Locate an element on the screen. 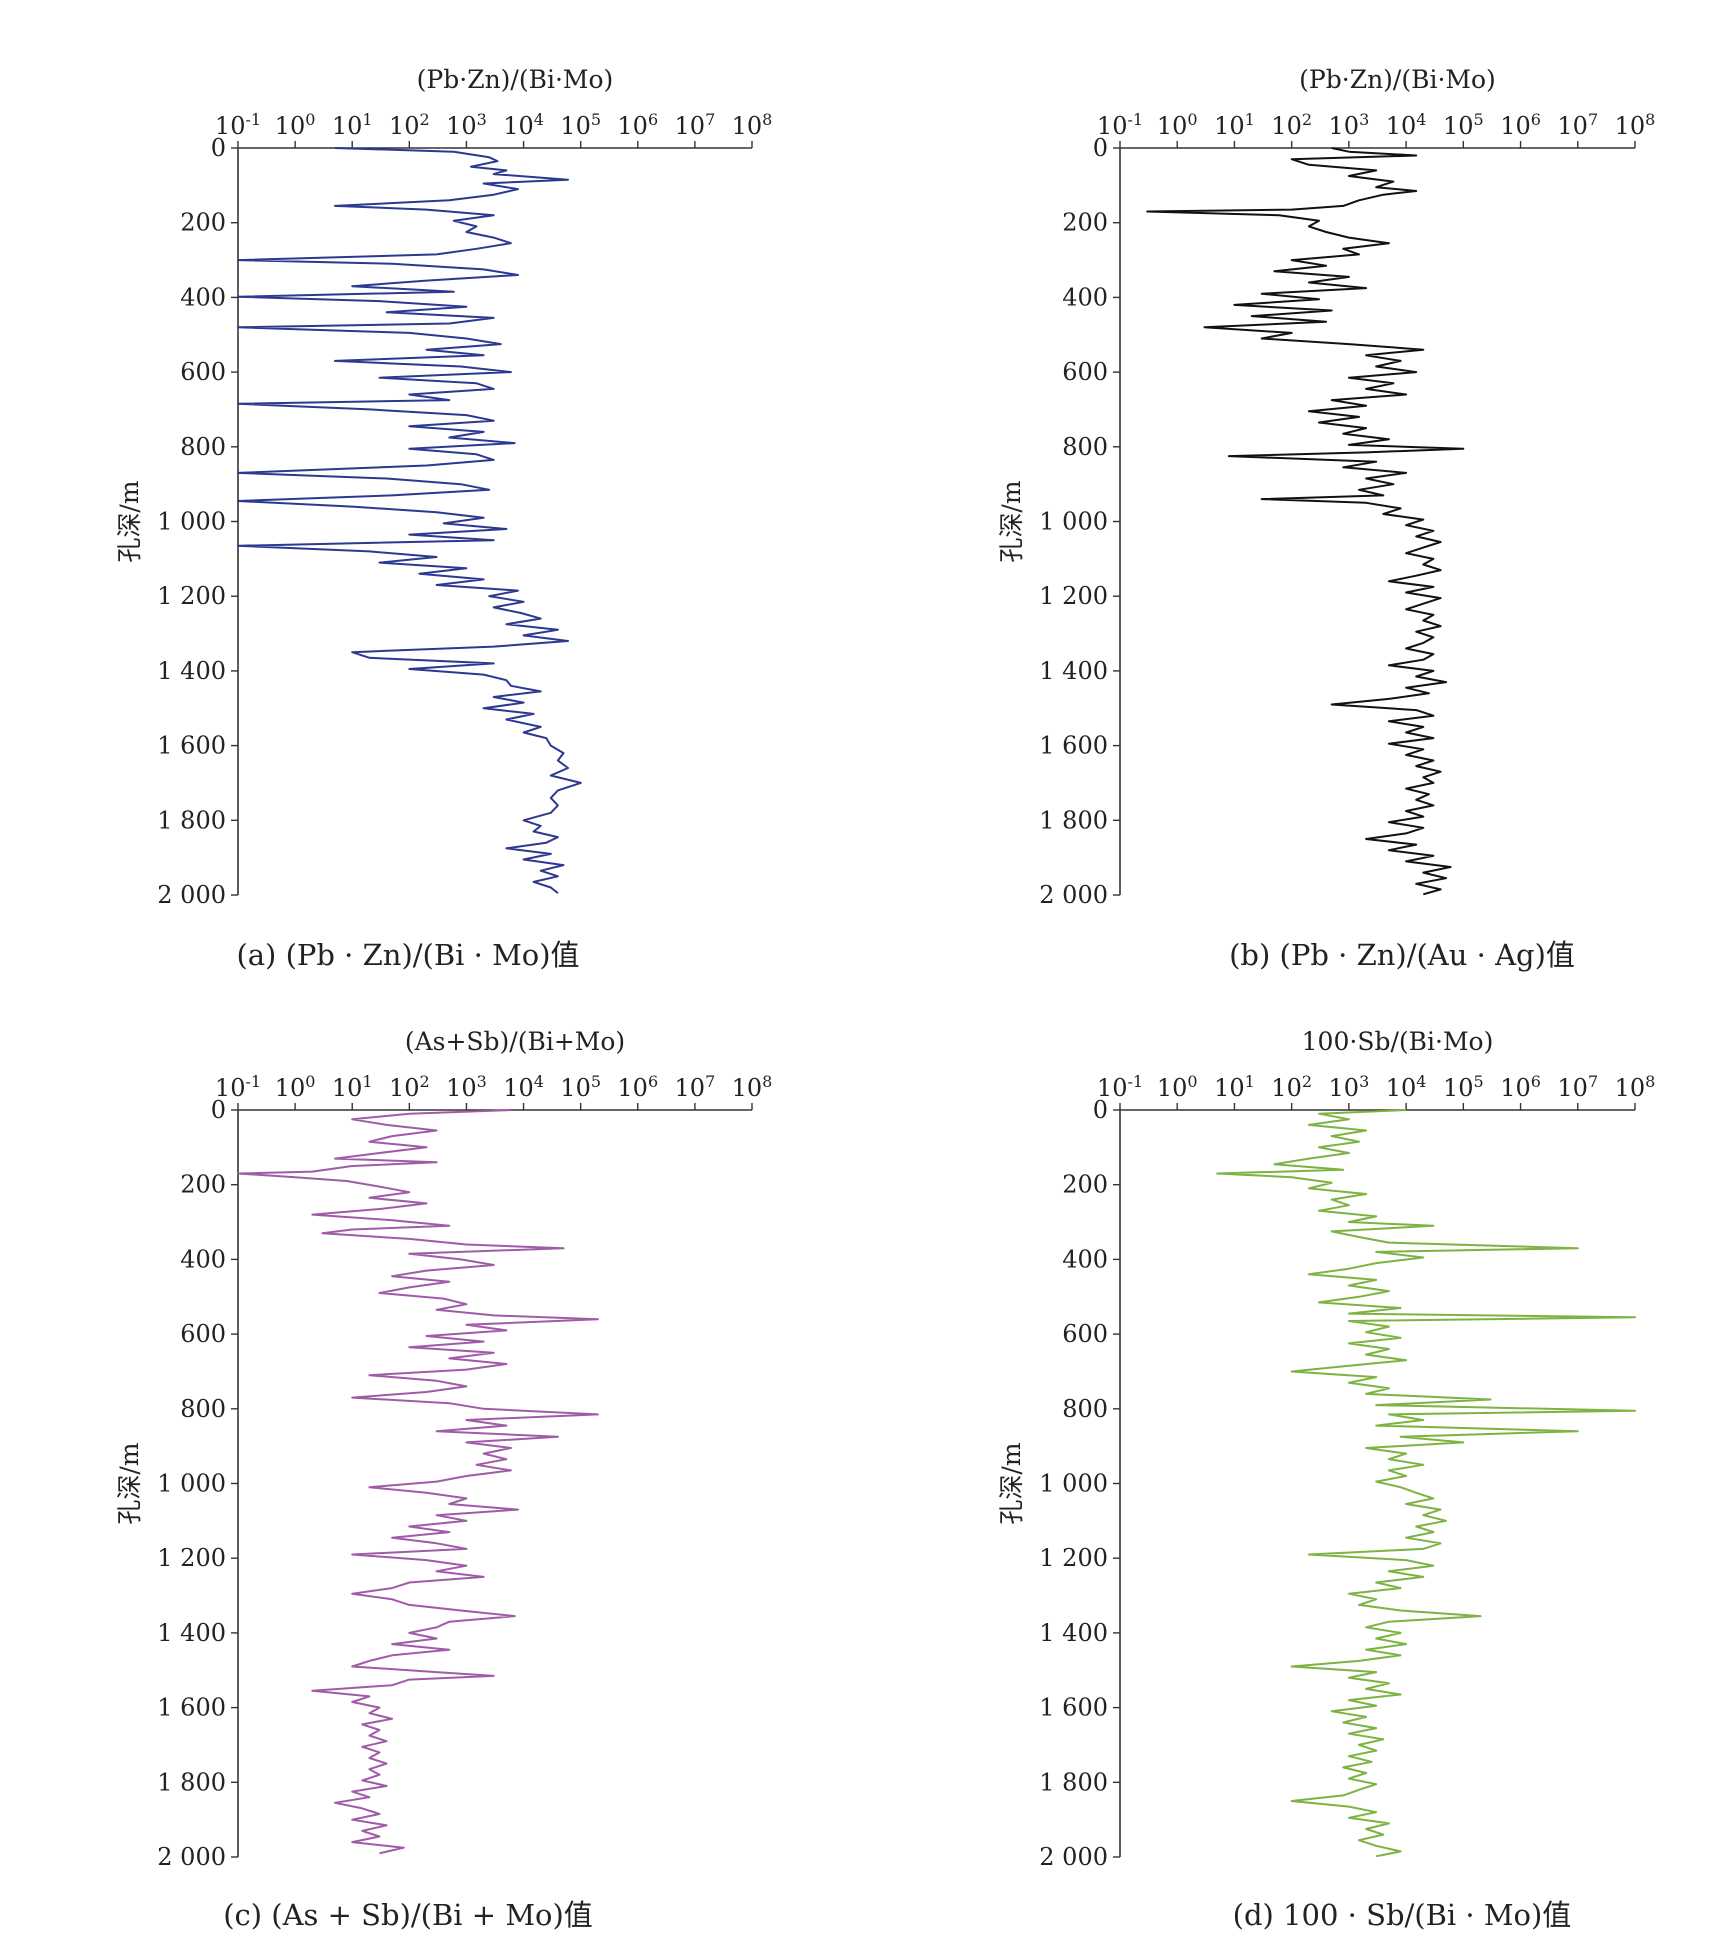 This screenshot has width=1724, height=1942. panel-caption-c: (c) (As + Sb)/(Bi + Mo)值 is located at coordinates (408, 1915).